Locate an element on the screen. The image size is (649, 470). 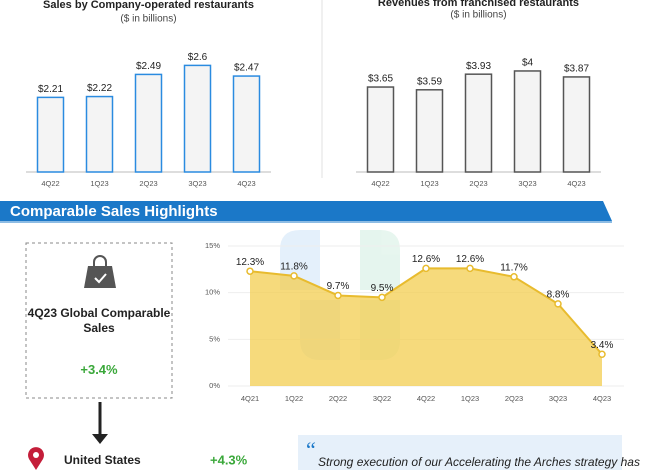
value-label: 11.7% is located at coordinates (514, 267).